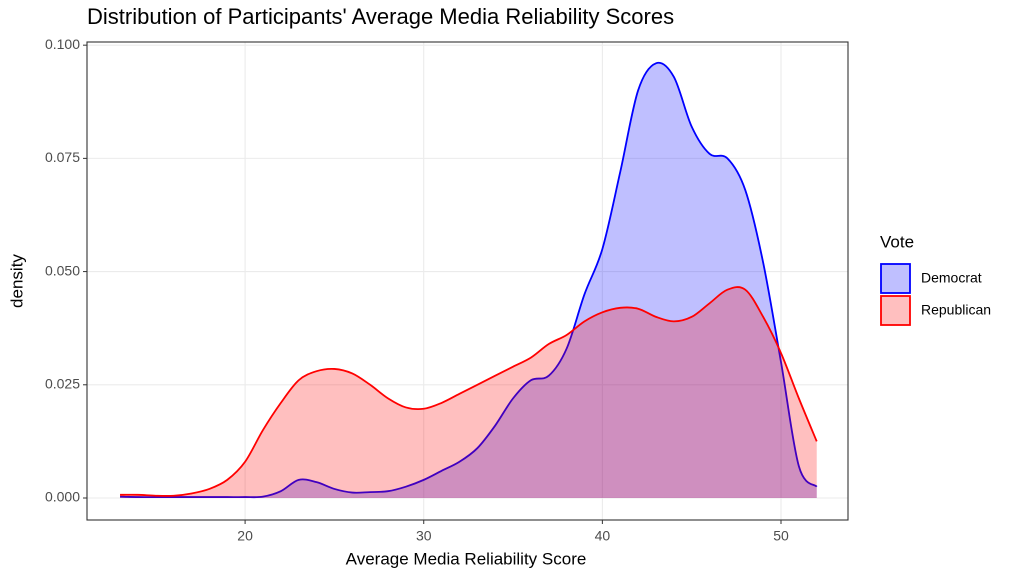  I want to click on legend-label: Democrat, so click(951, 278).